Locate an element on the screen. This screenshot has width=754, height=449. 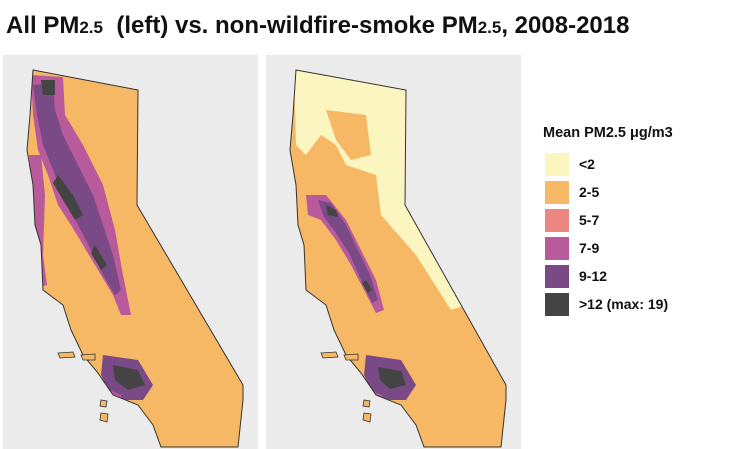
legend-items: <2 2-5 5-7 7-9 9-12 >12 (max: 19) is located at coordinates (608, 234).